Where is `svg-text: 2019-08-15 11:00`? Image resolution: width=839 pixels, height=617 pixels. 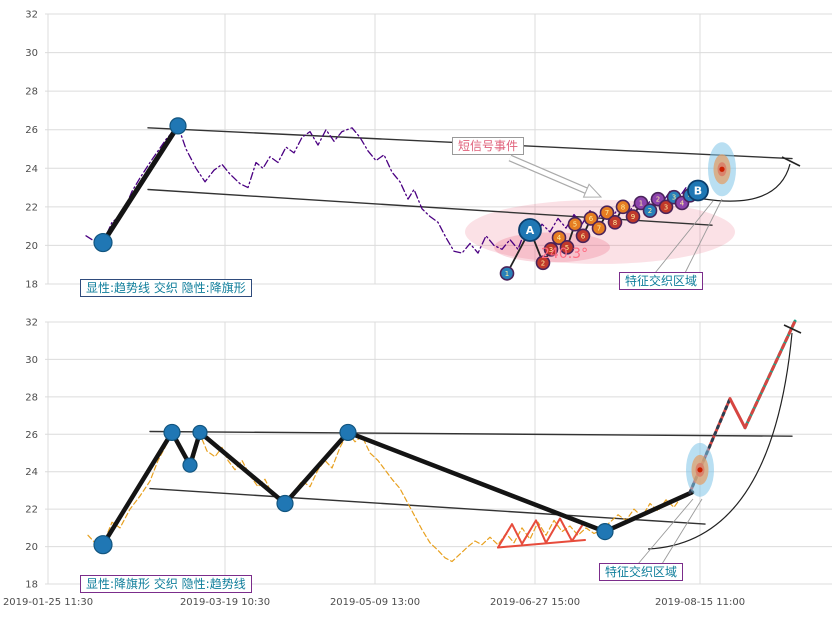
svg-text: 2019-08-15 11:00 is located at coordinates (700, 602).